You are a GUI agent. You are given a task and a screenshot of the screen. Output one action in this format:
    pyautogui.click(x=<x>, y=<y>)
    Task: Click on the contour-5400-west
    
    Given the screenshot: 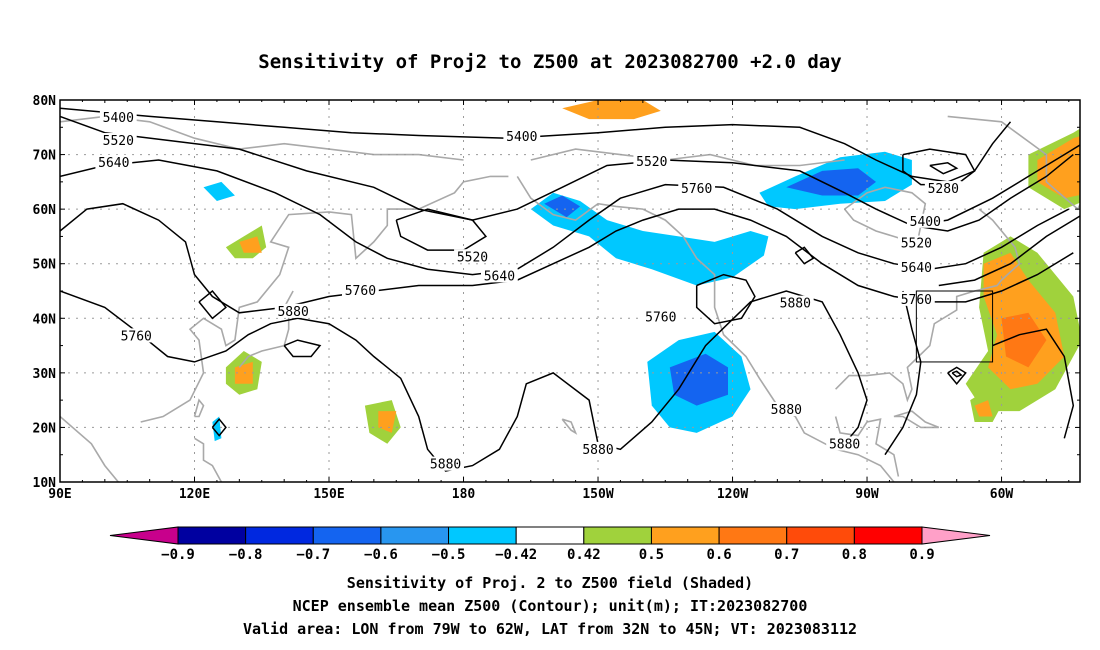 What is the action you would take?
    pyautogui.click(x=536, y=145)
    